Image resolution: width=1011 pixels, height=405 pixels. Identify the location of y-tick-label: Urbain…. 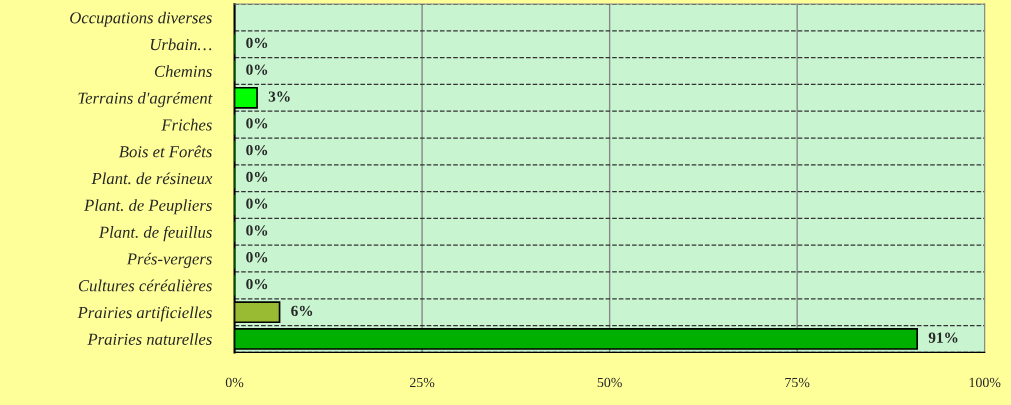
(181, 44).